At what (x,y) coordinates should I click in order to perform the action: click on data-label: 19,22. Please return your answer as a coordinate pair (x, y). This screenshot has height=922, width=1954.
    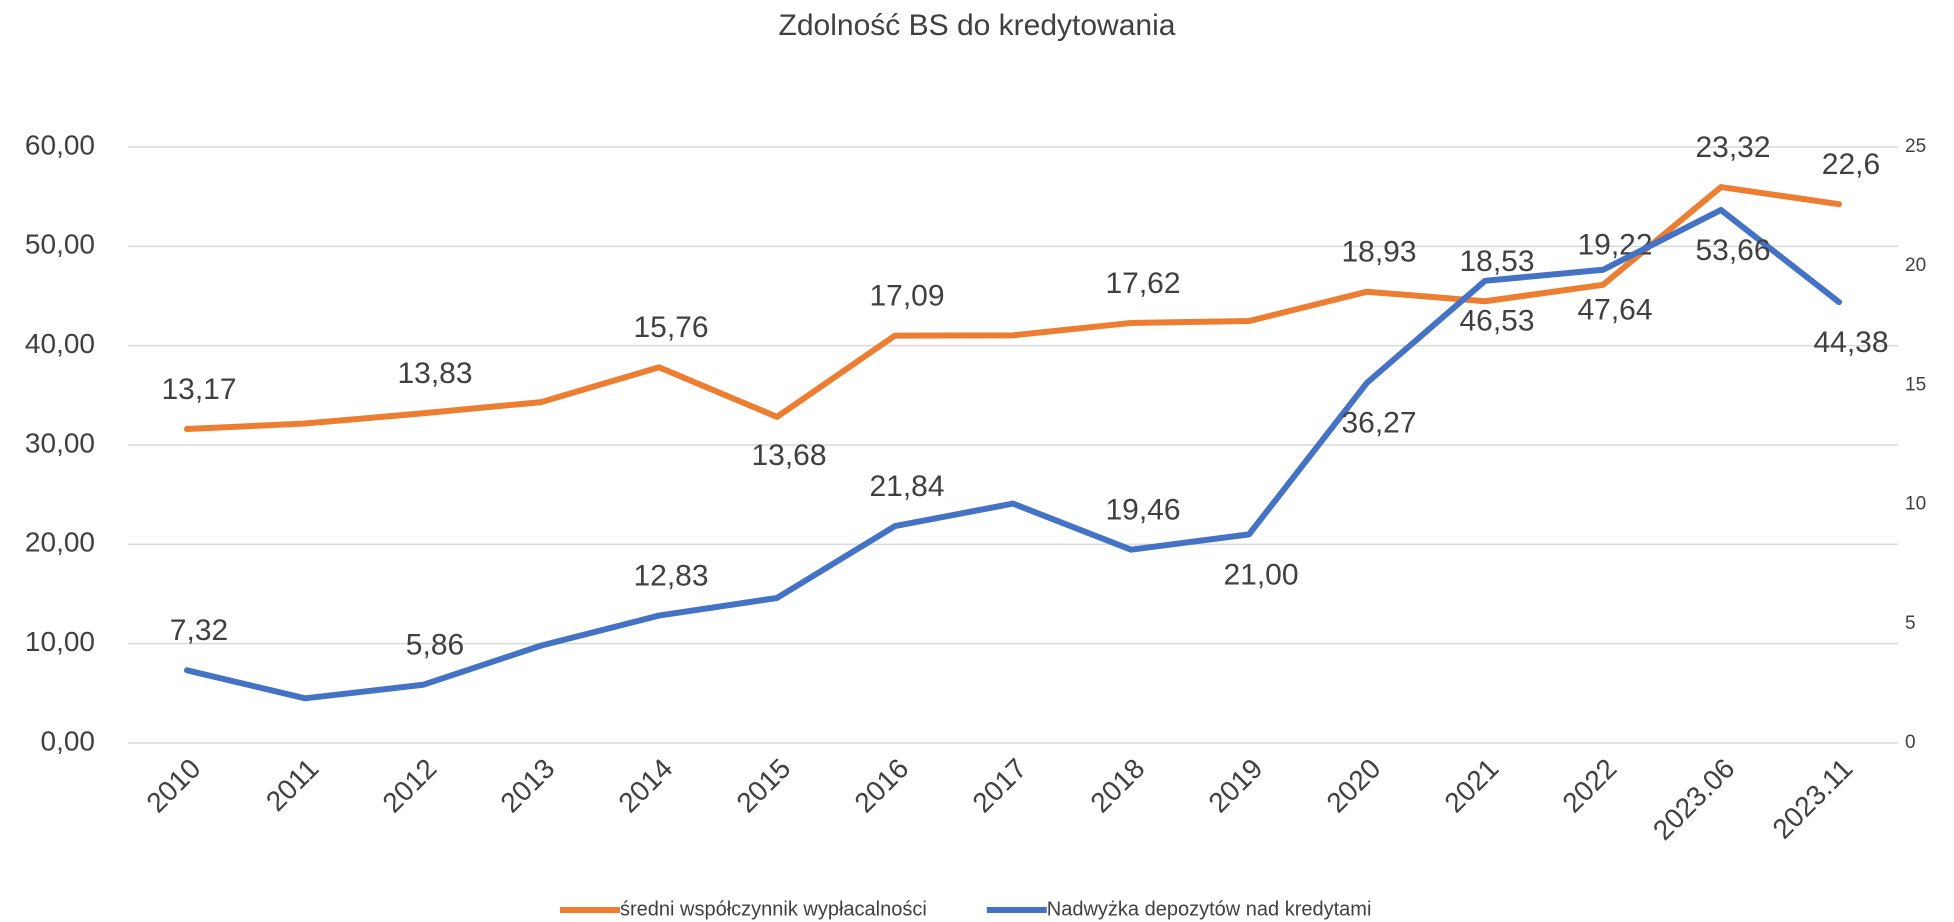
    Looking at the image, I should click on (1614, 245).